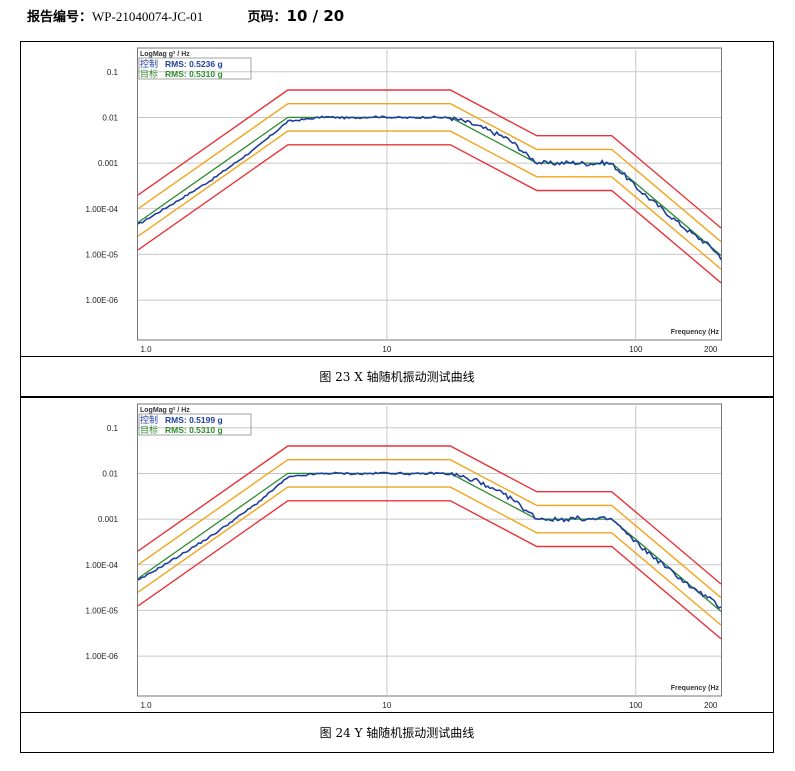 This screenshot has height=771, width=795. I want to click on report-number: WP-21040074-JC-01, so click(148, 16).